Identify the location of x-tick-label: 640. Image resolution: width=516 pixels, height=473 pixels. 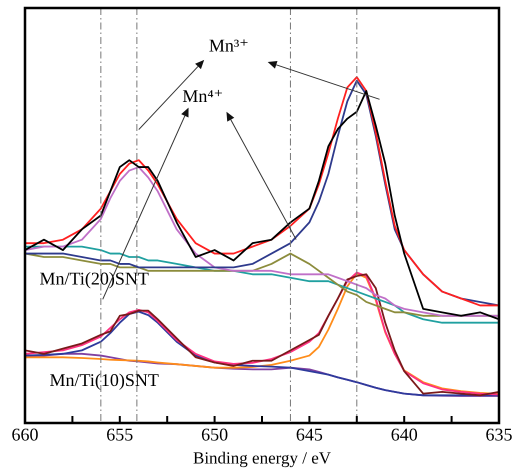
(404, 434).